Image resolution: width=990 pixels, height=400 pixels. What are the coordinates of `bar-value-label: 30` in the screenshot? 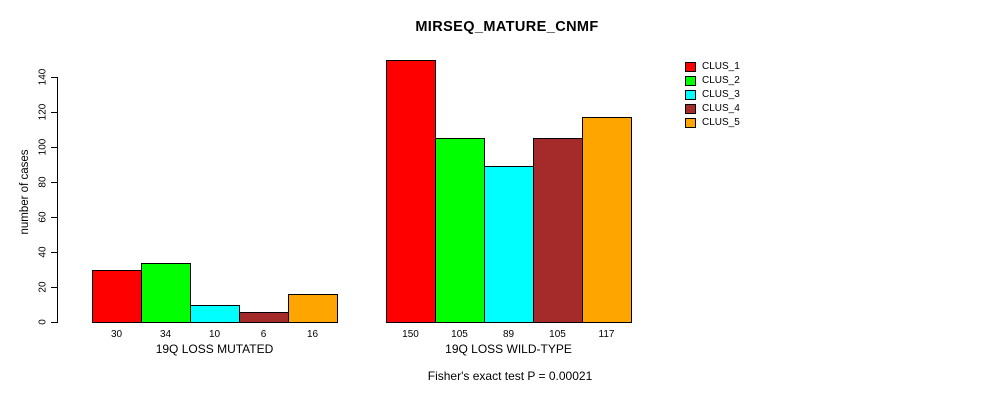 It's located at (116, 334).